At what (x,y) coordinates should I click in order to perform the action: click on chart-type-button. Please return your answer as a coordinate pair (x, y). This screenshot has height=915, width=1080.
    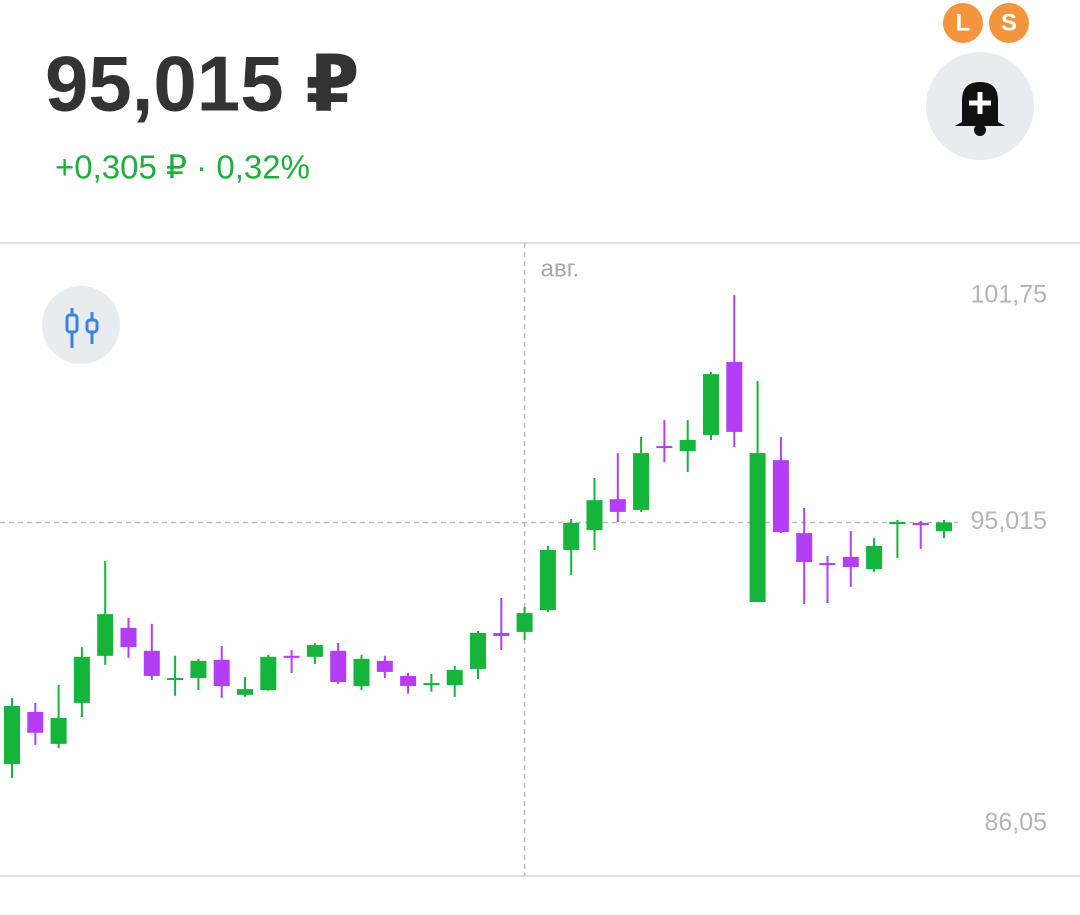
    Looking at the image, I should click on (81, 325).